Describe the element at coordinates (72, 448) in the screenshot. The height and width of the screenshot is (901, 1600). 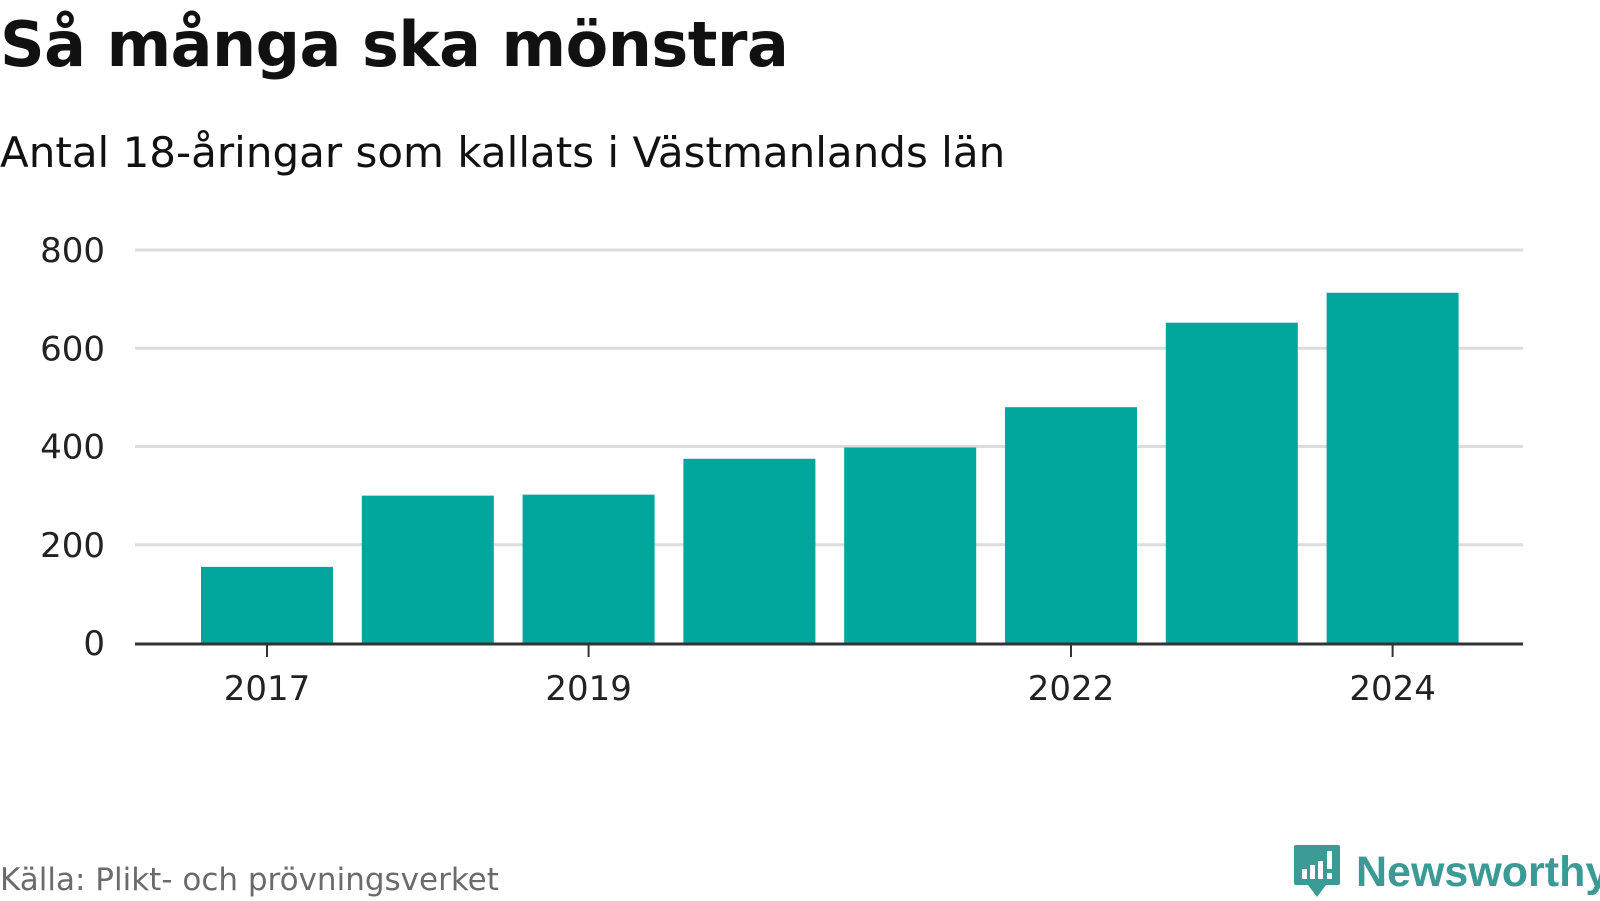
I see `y-tick-label-400: 400` at that location.